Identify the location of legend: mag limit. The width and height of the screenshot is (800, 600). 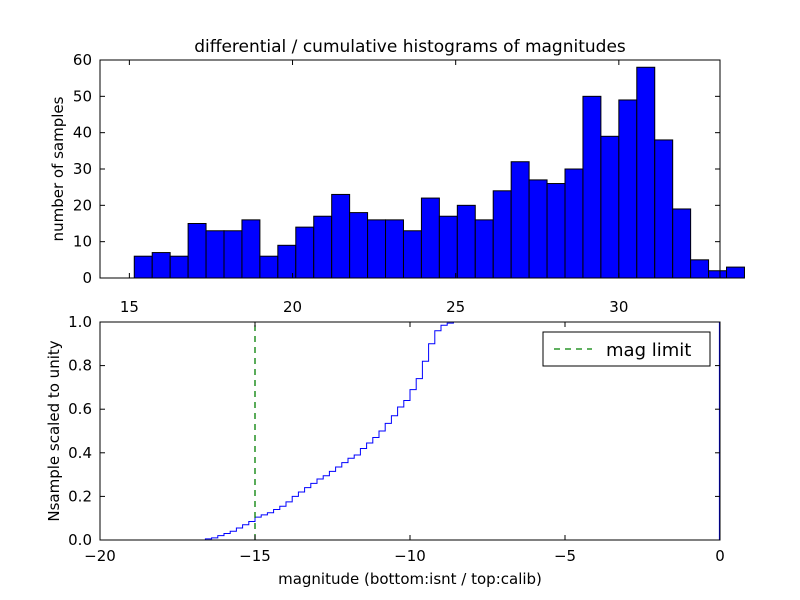
(626, 349).